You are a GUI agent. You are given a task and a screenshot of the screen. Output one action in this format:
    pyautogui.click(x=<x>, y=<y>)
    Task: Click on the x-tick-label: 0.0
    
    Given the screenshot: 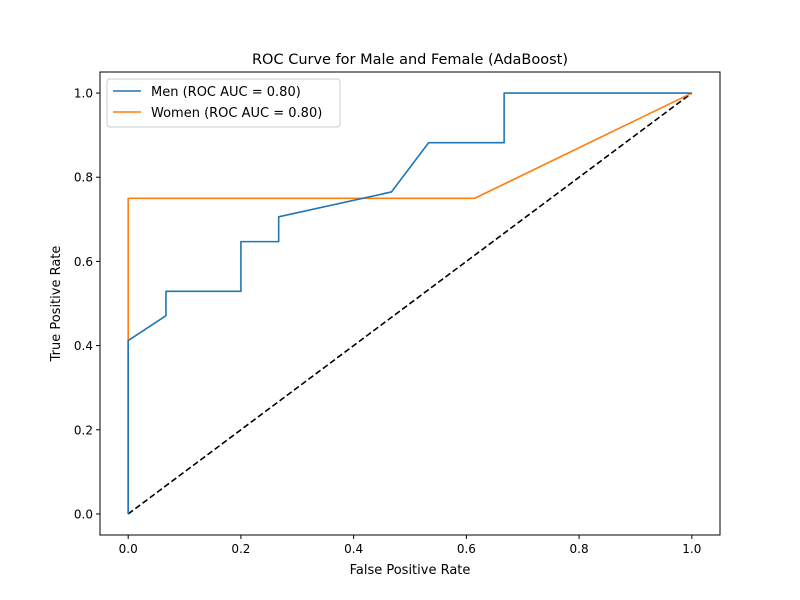 What is the action you would take?
    pyautogui.click(x=128, y=549)
    